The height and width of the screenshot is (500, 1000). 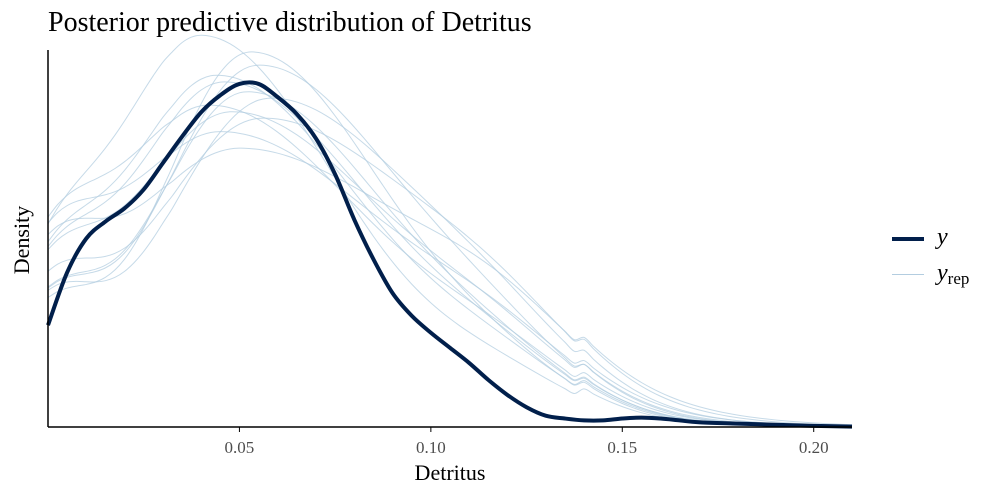 What do you see at coordinates (622, 447) in the screenshot?
I see `x-tick-label-3: 0.15` at bounding box center [622, 447].